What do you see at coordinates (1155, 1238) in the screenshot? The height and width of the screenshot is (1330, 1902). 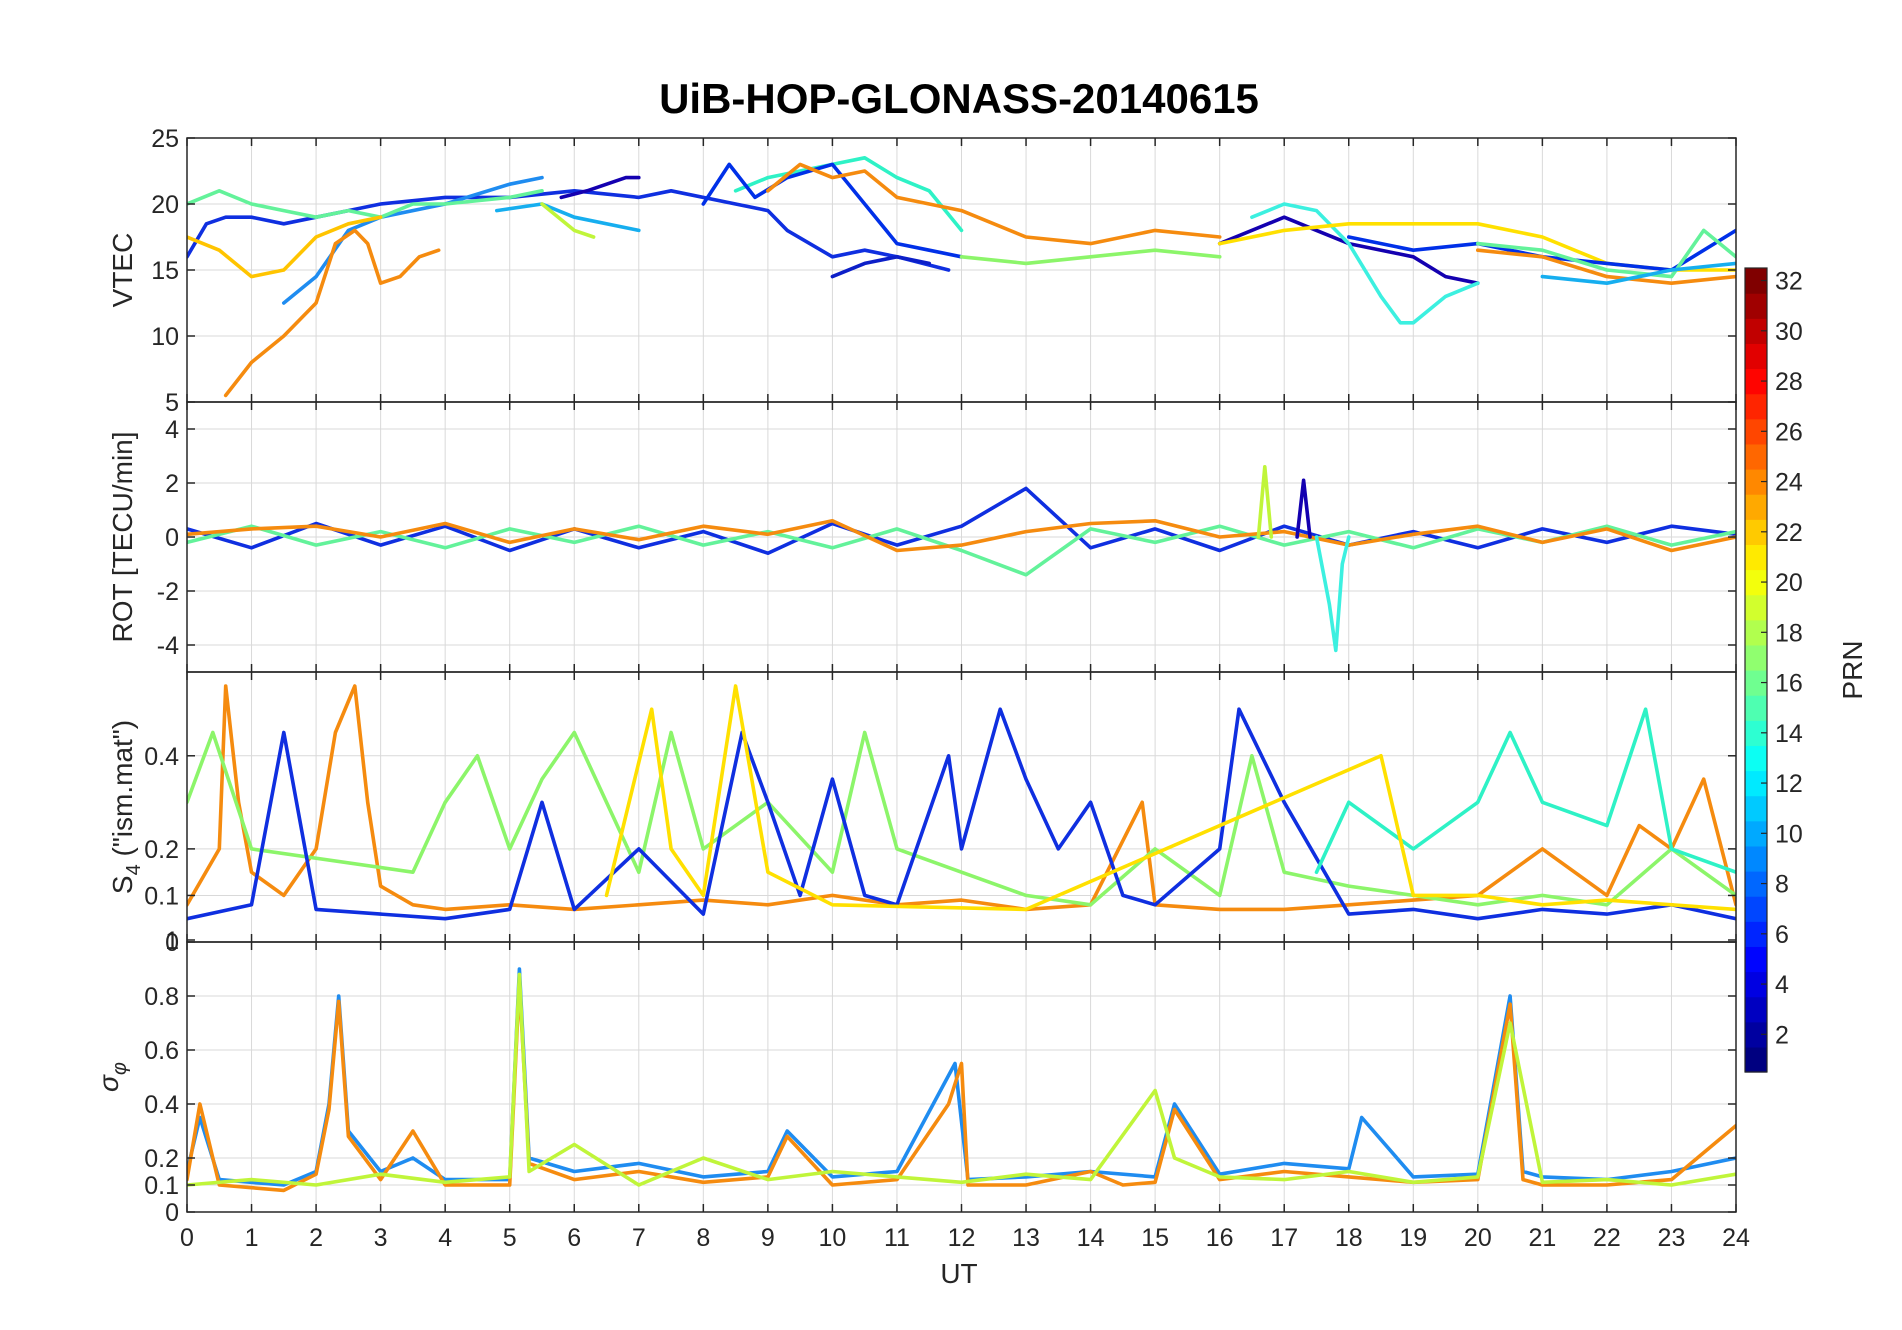 I see `x-tick-label: 15` at bounding box center [1155, 1238].